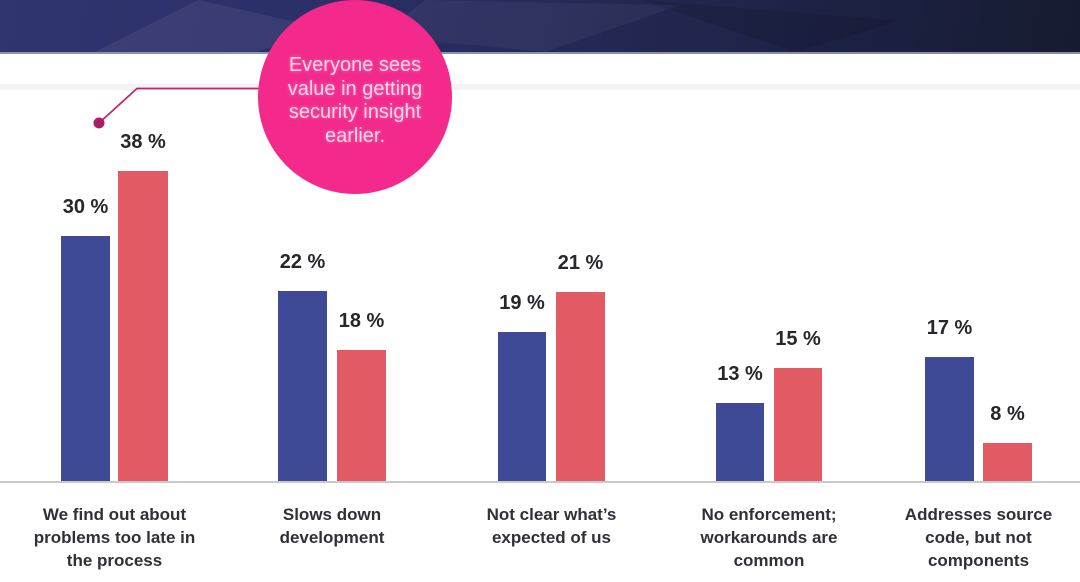  Describe the element at coordinates (540, 87) in the screenshot. I see `divider-band` at that location.